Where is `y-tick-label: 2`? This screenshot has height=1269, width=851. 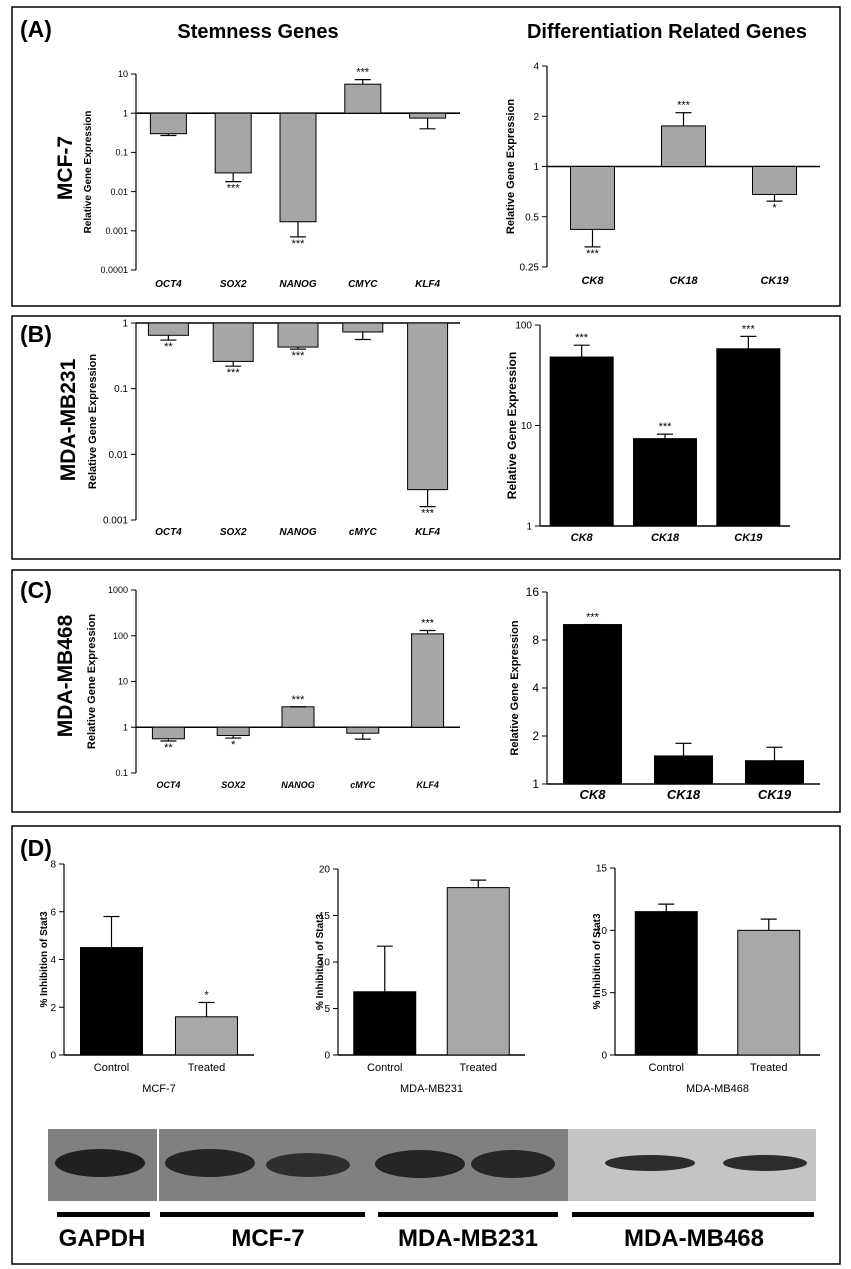 y-tick-label: 2 is located at coordinates (535, 736).